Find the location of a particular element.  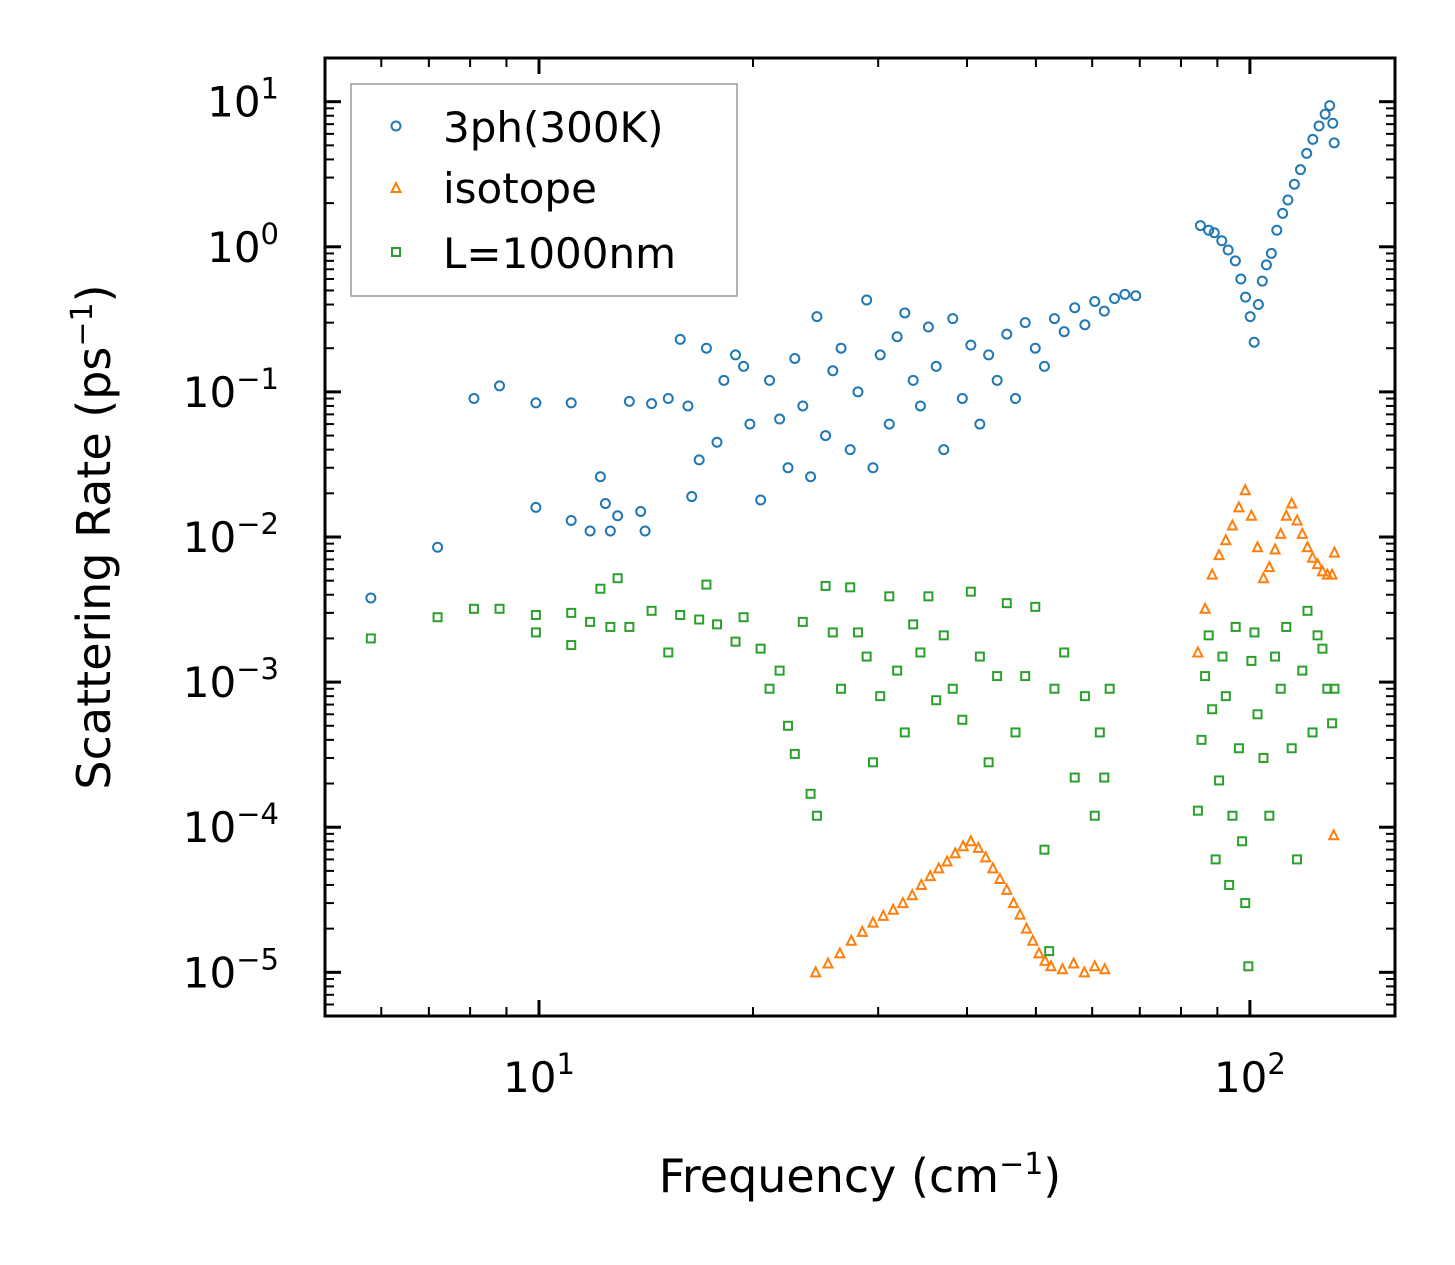

y-tick-label: 10−2 is located at coordinates (231, 534).